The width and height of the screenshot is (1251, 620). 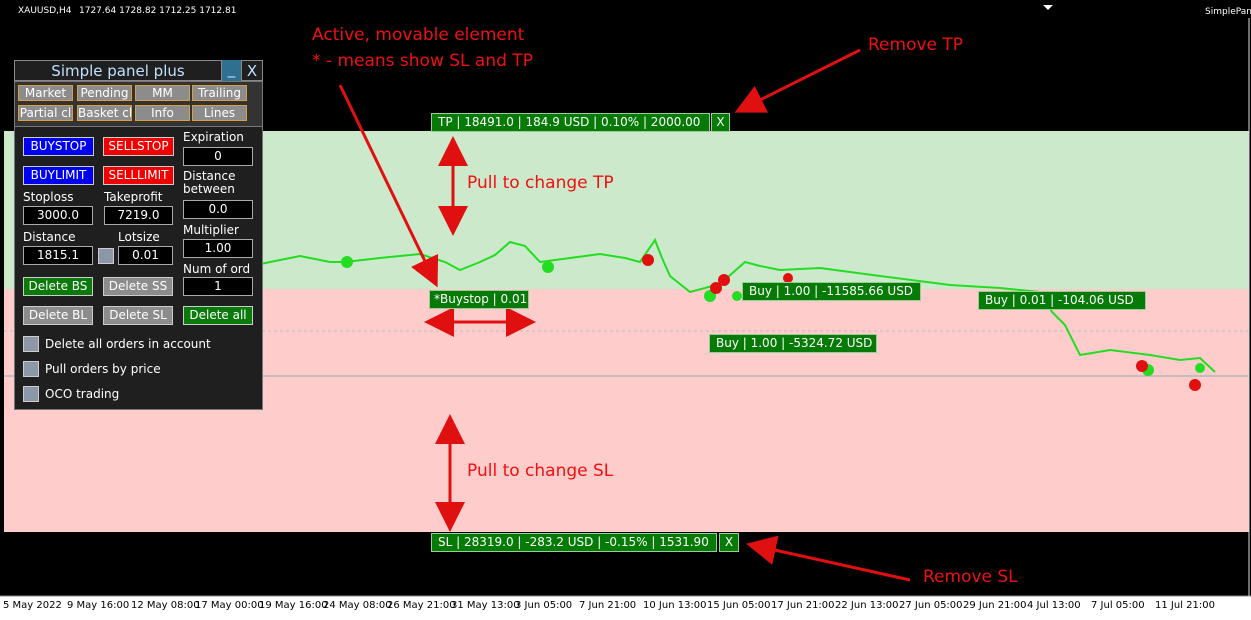 What do you see at coordinates (485, 605) in the screenshot?
I see `time-axis-label: 31 May 13:00` at bounding box center [485, 605].